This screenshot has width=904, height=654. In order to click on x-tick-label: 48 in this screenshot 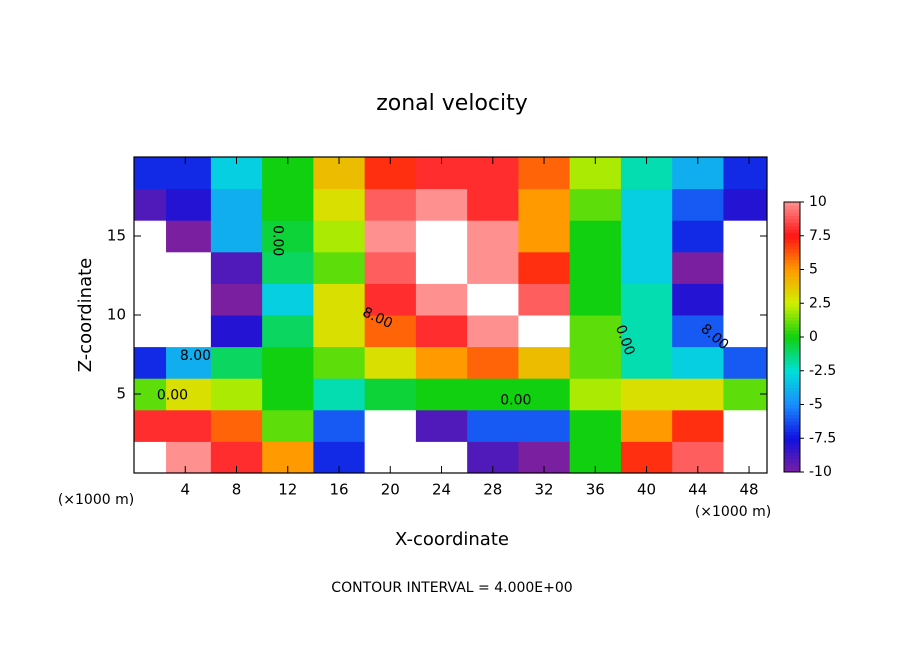, I will do `click(749, 490)`.